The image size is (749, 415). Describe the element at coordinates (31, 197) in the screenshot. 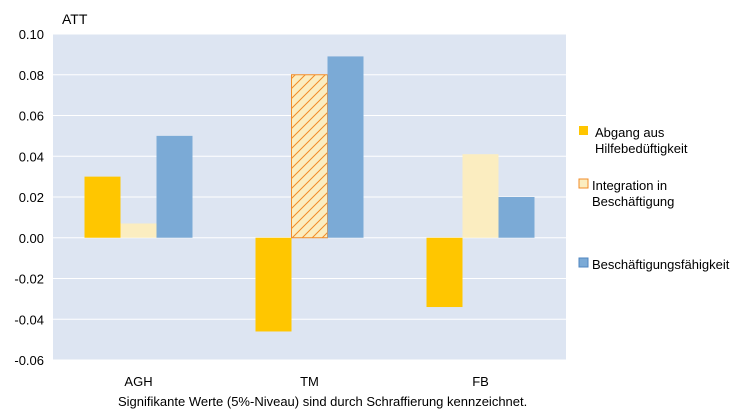

I see `y-tick-label: 0.02` at that location.